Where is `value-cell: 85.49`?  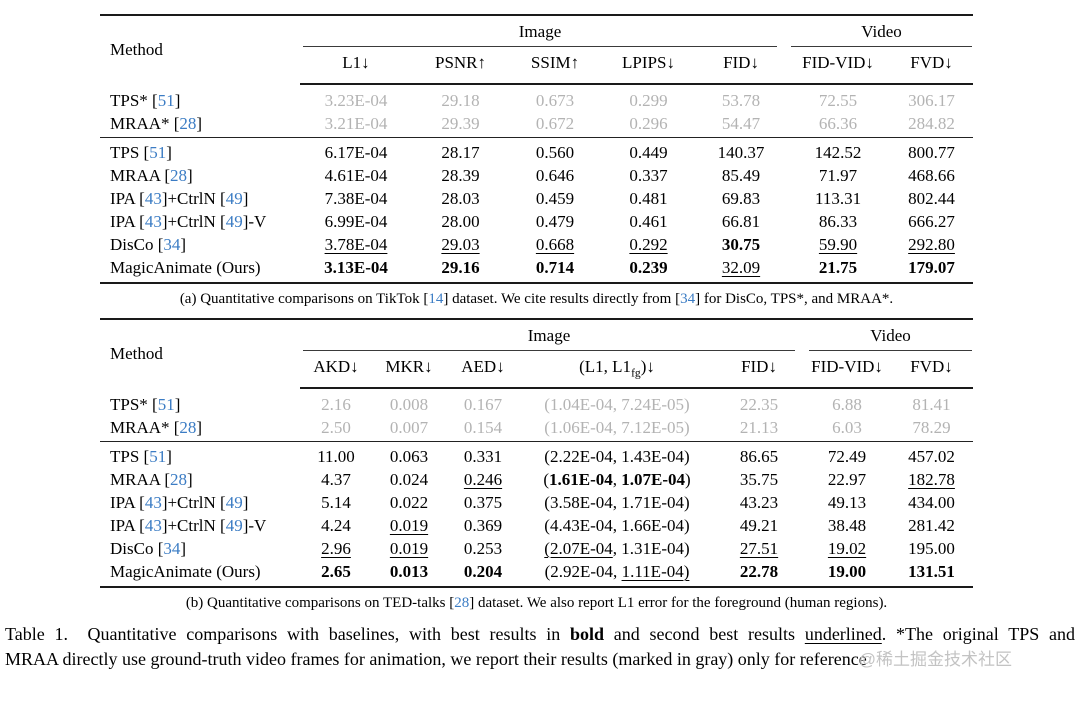
value-cell: 85.49 is located at coordinates (741, 175).